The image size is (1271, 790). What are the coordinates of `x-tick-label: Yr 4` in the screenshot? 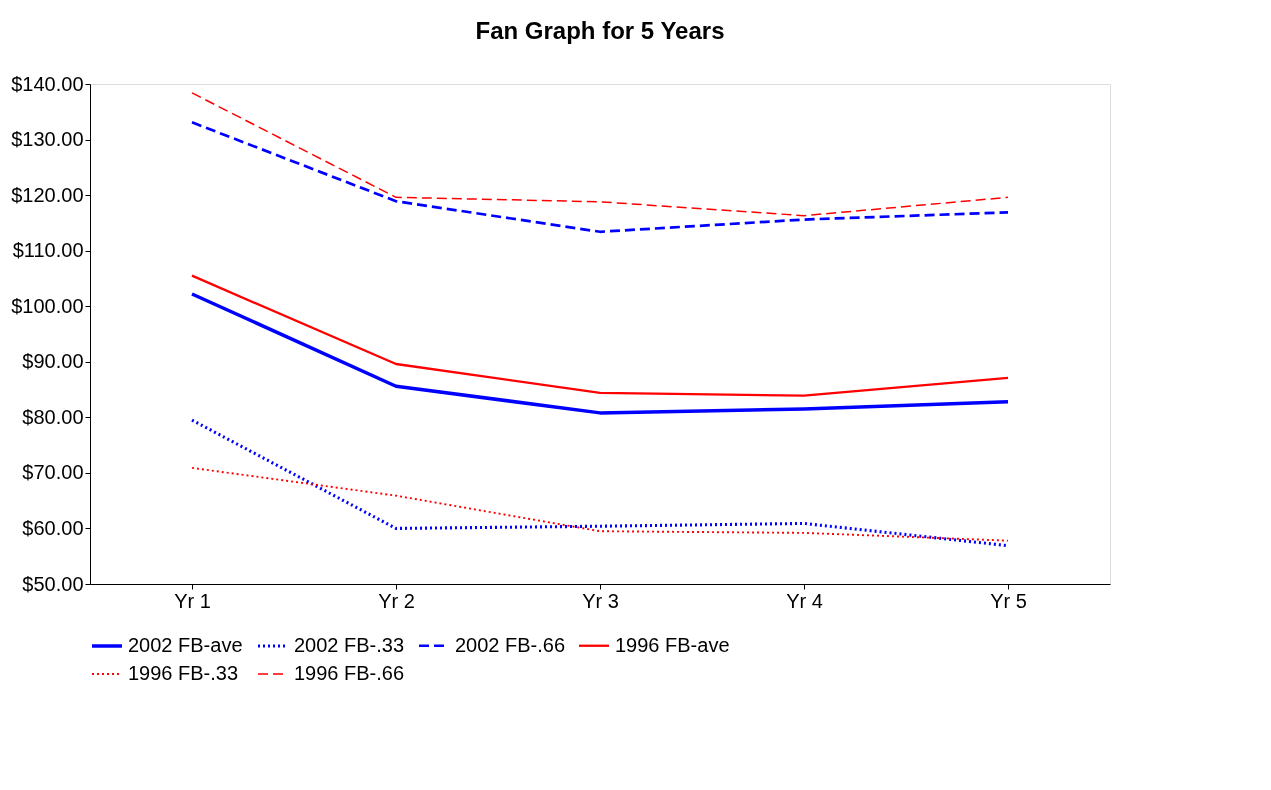 It's located at (804, 600).